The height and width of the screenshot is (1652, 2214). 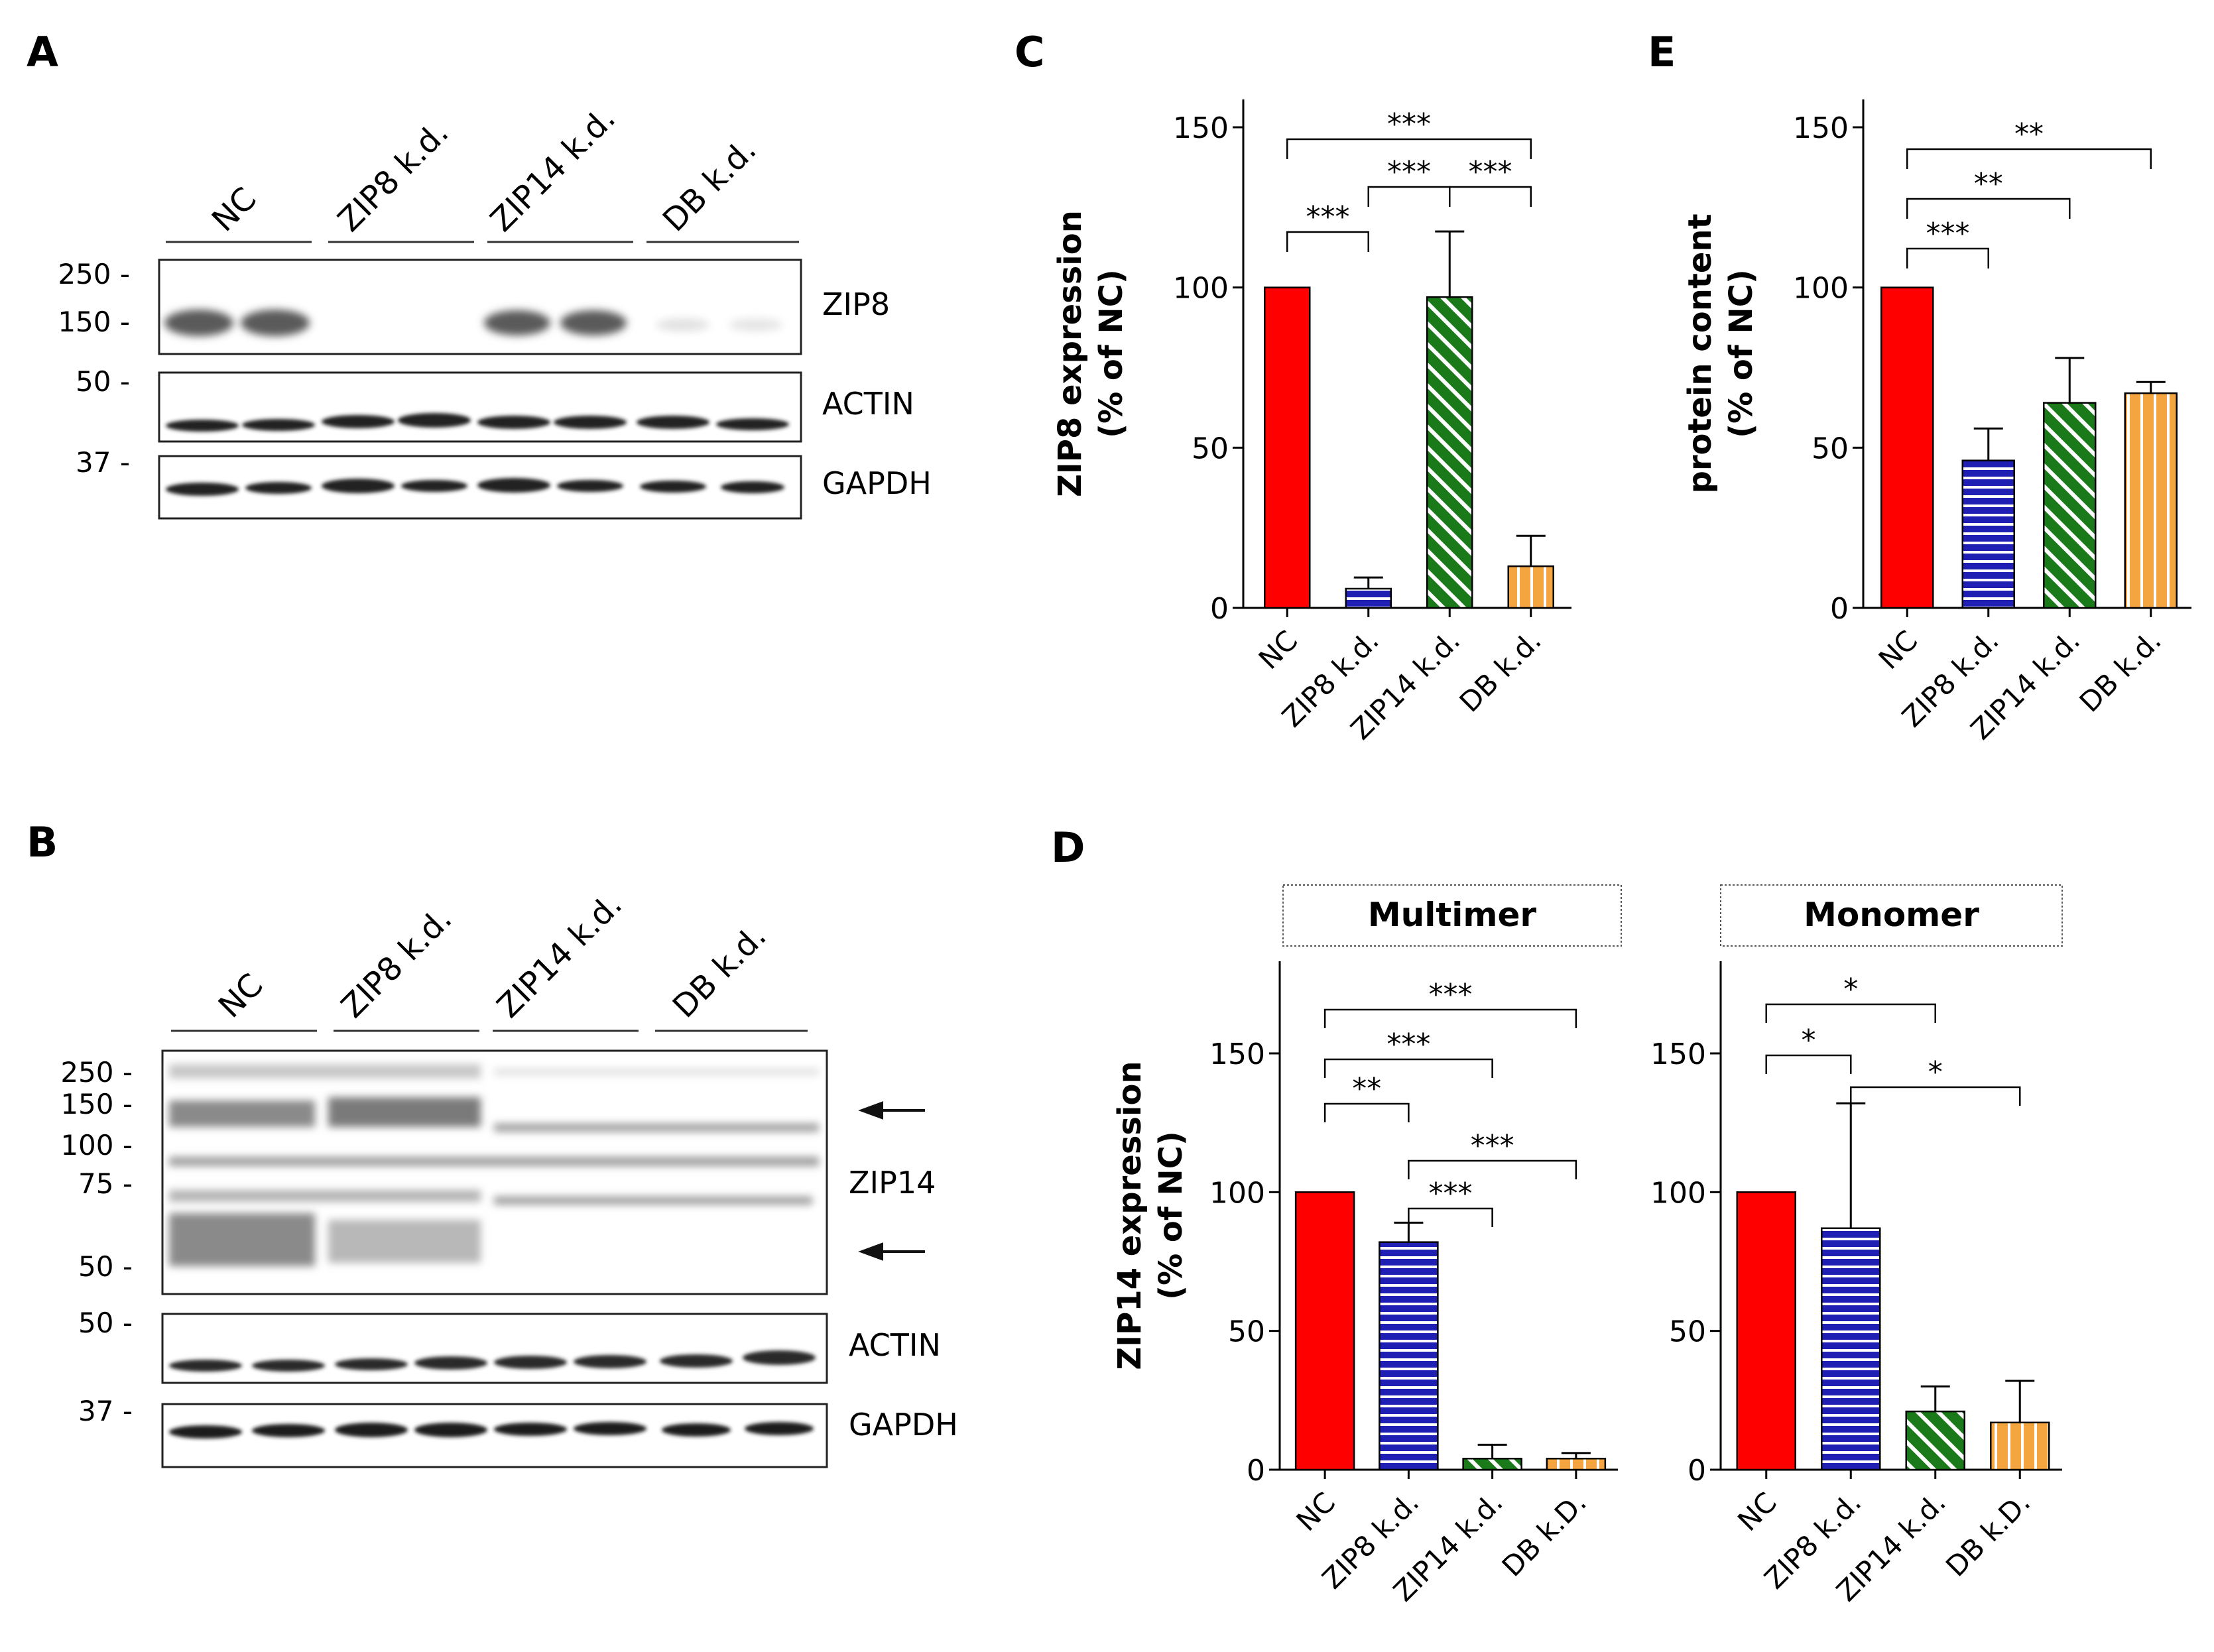 What do you see at coordinates (495, 404) in the screenshot?
I see `blot-actin-a: ACTIN 50 -` at bounding box center [495, 404].